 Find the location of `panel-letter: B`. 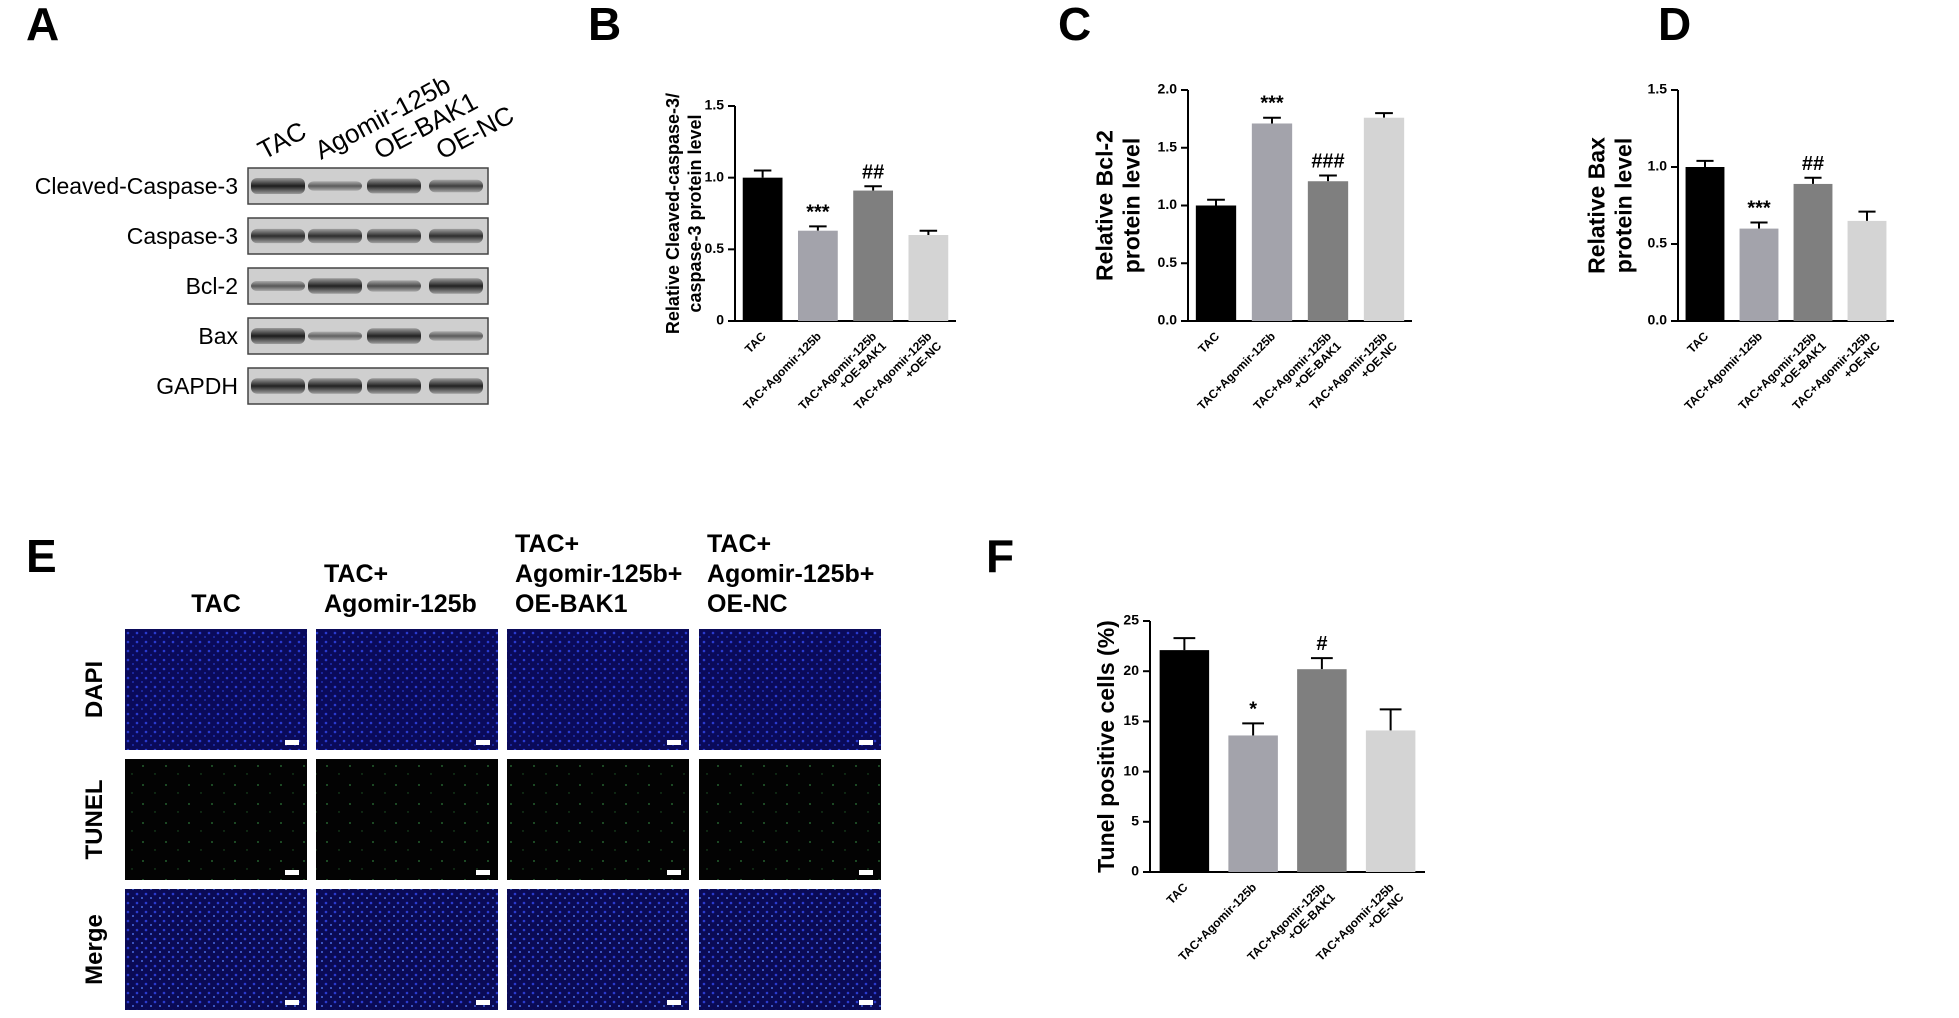

panel-letter: B is located at coordinates (604, 25).